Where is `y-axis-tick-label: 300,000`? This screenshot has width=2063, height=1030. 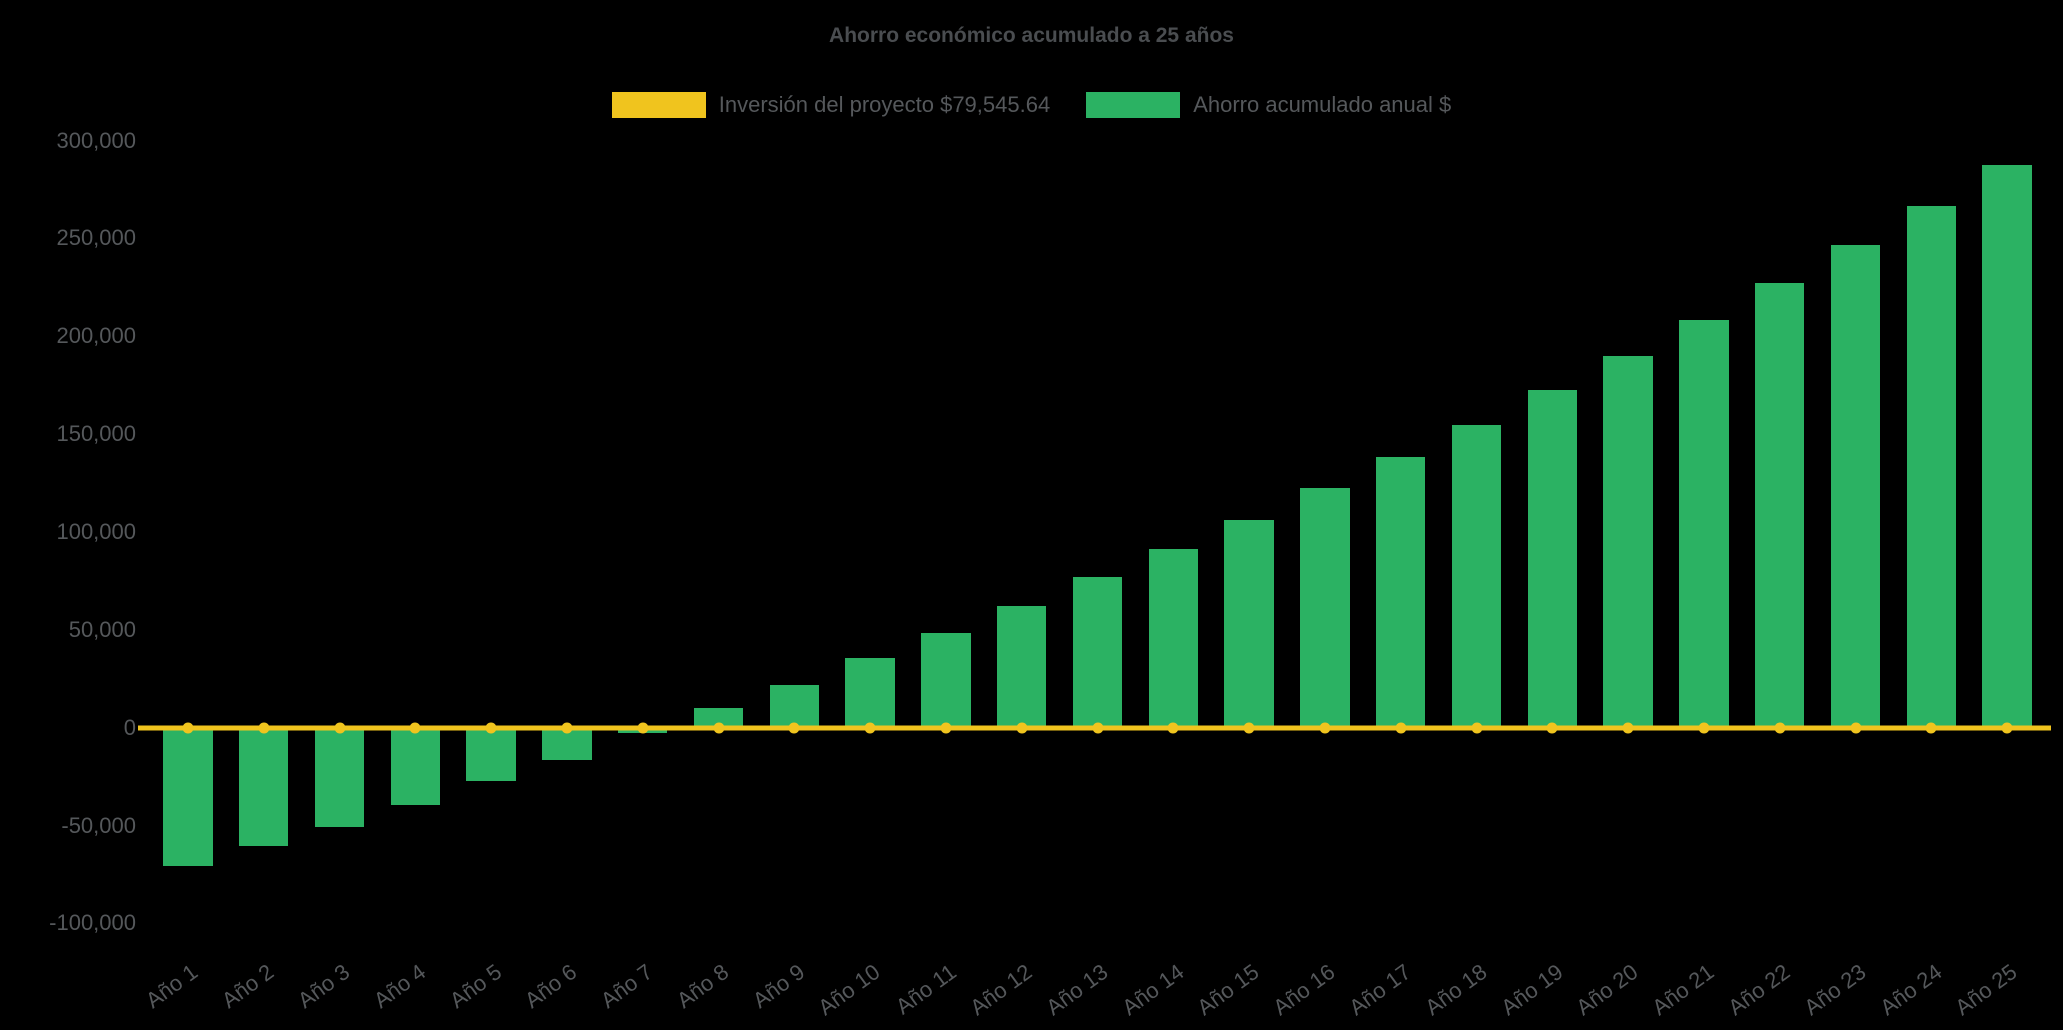 y-axis-tick-label: 300,000 is located at coordinates (96, 140).